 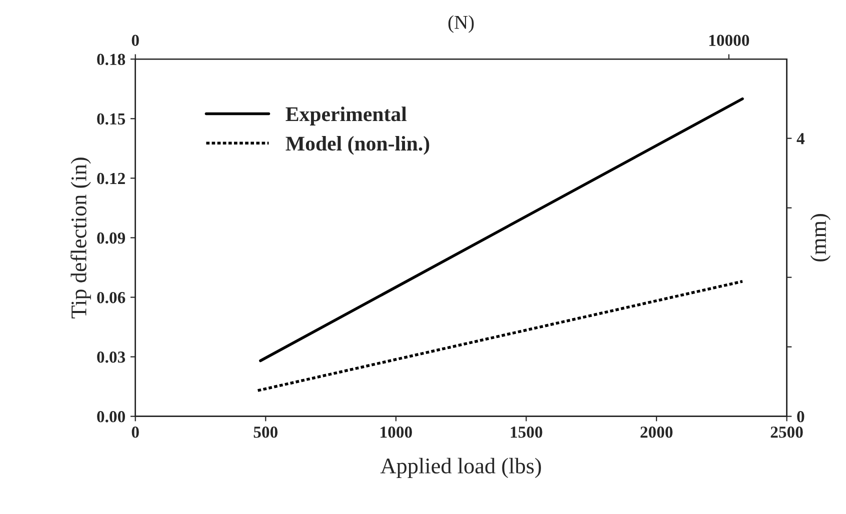 I want to click on y2-tick-label: 0, so click(x=800, y=416).